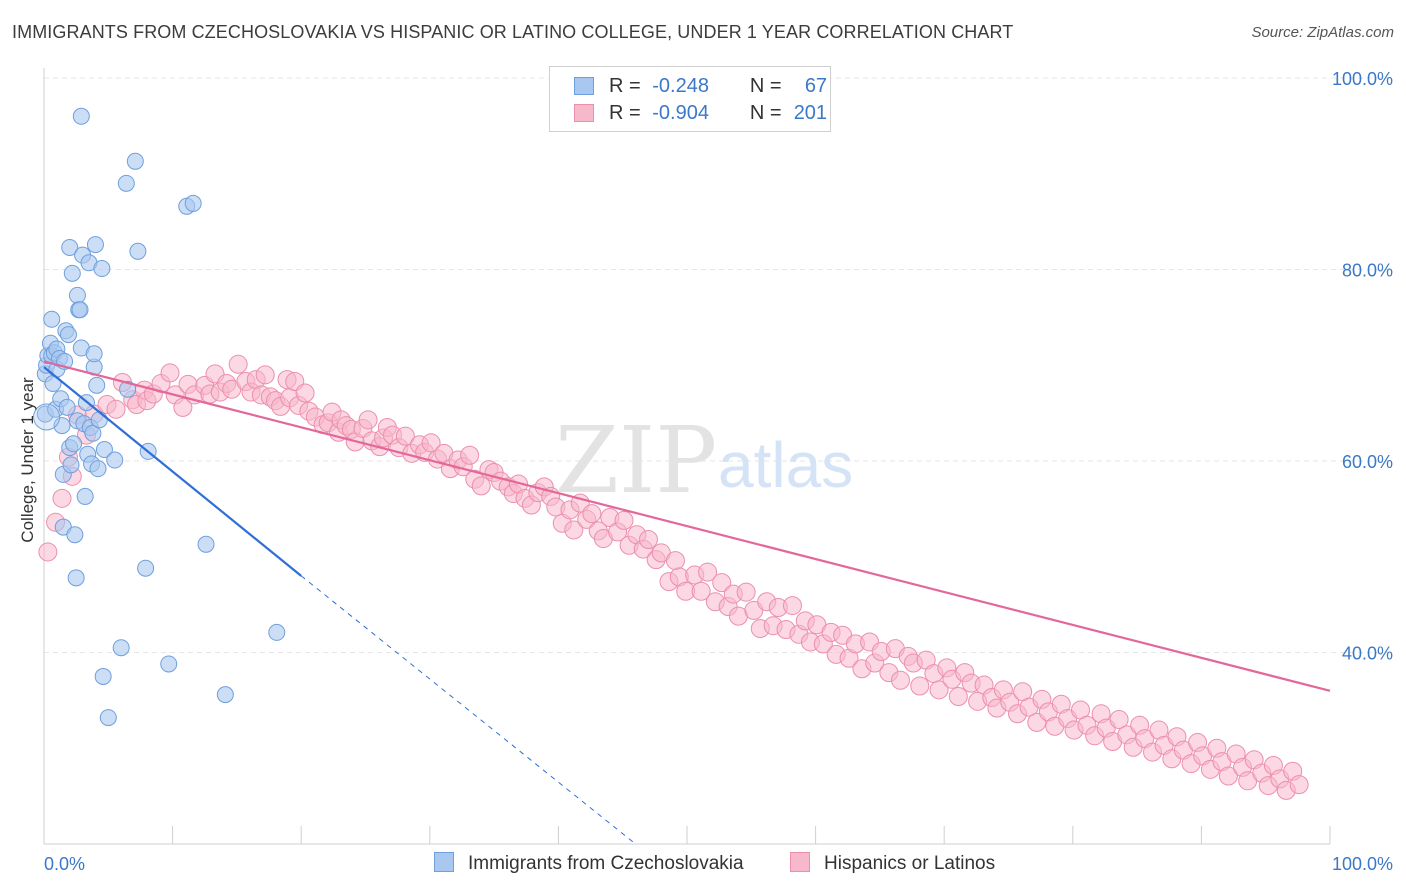 The width and height of the screenshot is (1406, 892). What do you see at coordinates (810, 113) in the screenshot?
I see `legend-n-value: 201` at bounding box center [810, 113].